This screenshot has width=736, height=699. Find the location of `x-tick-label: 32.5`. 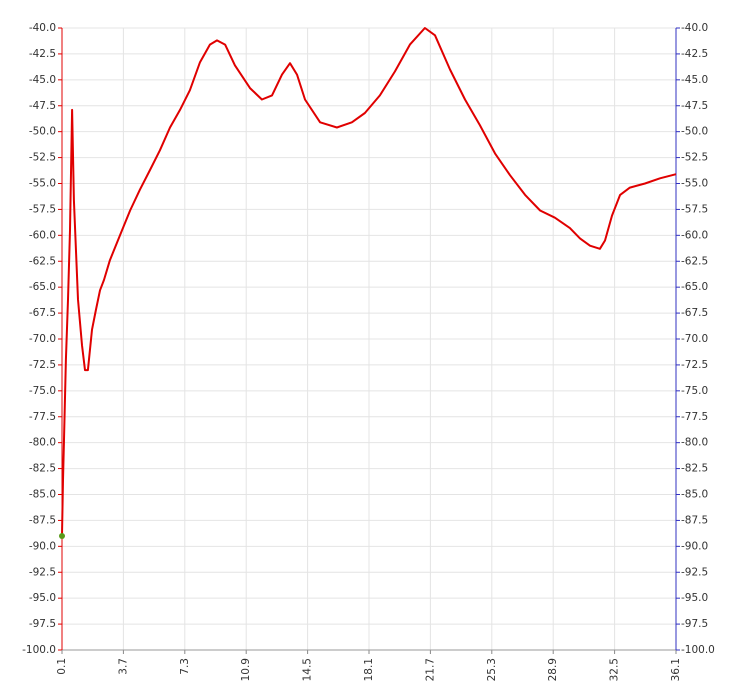

x-tick-label: 32.5 is located at coordinates (615, 669).